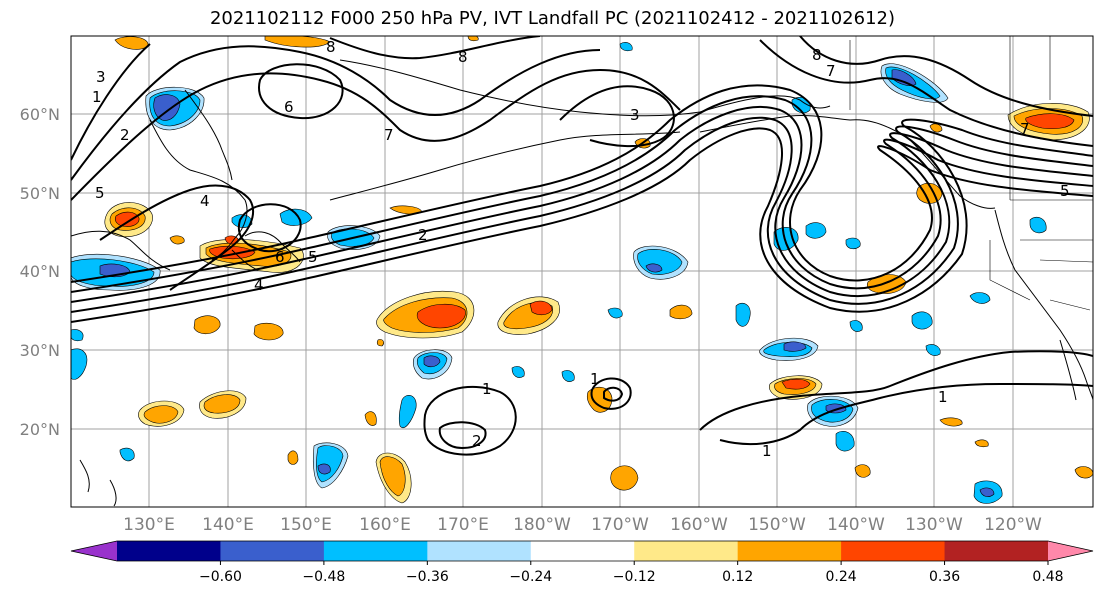 This screenshot has width=1105, height=601. I want to click on lon-label: 130°W, so click(934, 525).